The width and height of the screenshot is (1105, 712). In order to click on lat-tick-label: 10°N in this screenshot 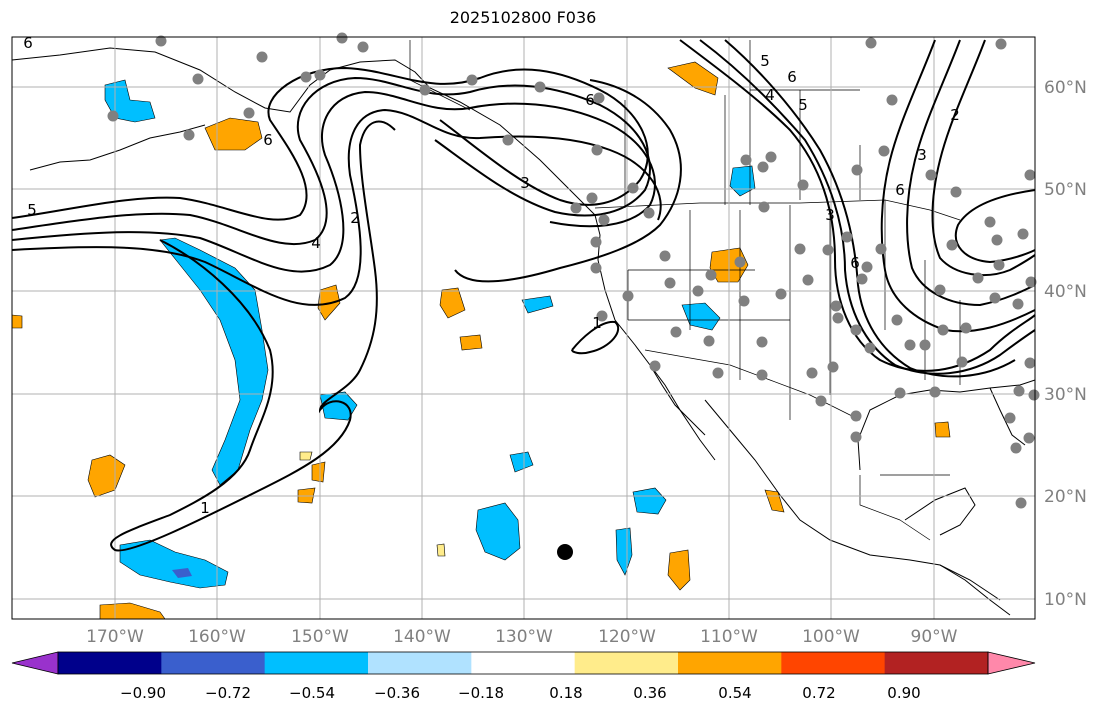, I will do `click(1065, 600)`.